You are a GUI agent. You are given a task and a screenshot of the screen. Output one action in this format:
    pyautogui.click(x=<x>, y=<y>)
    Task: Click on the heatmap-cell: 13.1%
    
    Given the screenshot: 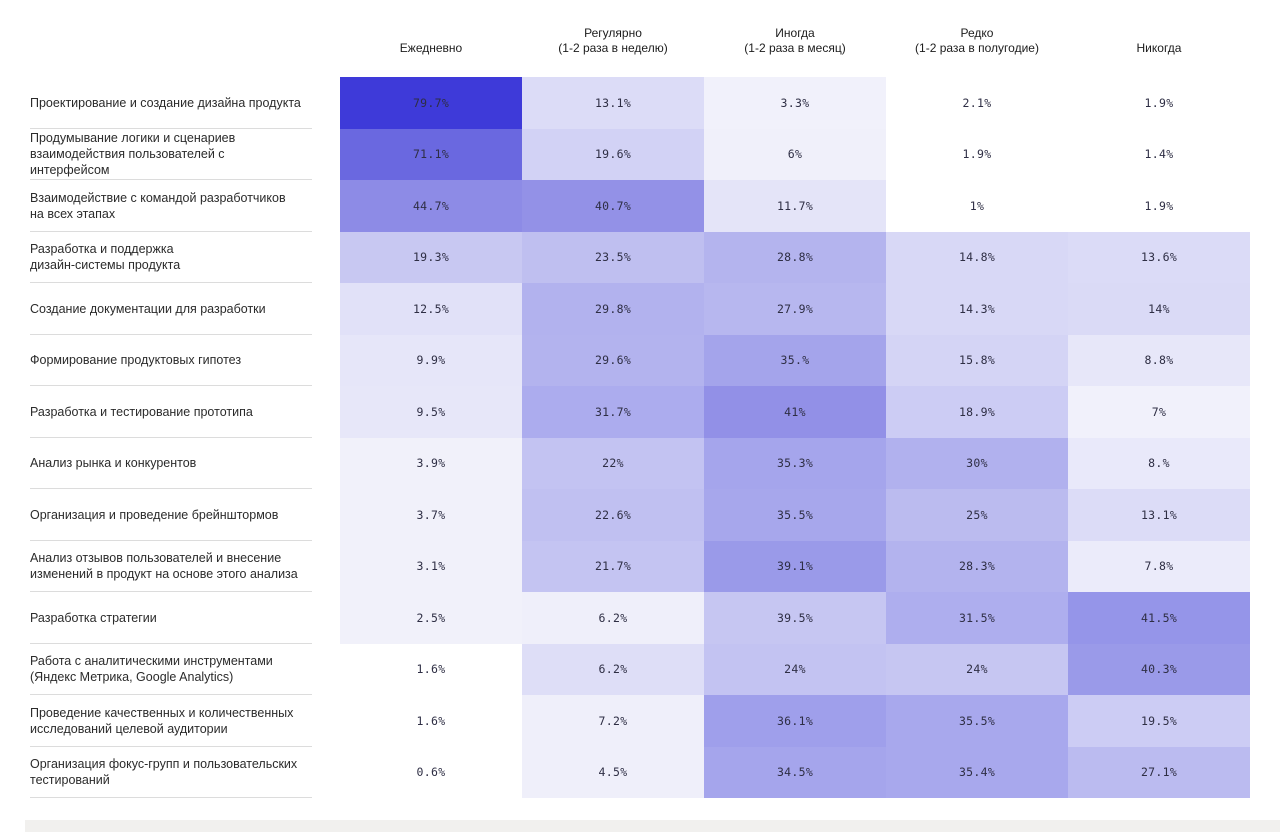 What is the action you would take?
    pyautogui.click(x=1159, y=515)
    